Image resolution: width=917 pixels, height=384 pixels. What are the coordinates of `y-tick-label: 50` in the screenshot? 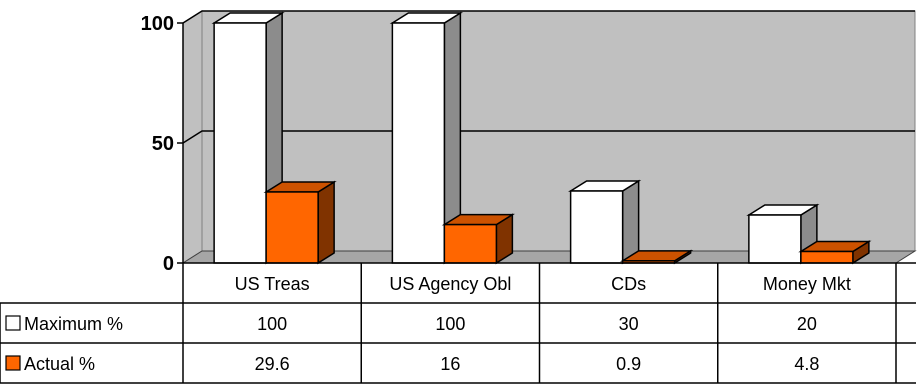 It's located at (163, 144).